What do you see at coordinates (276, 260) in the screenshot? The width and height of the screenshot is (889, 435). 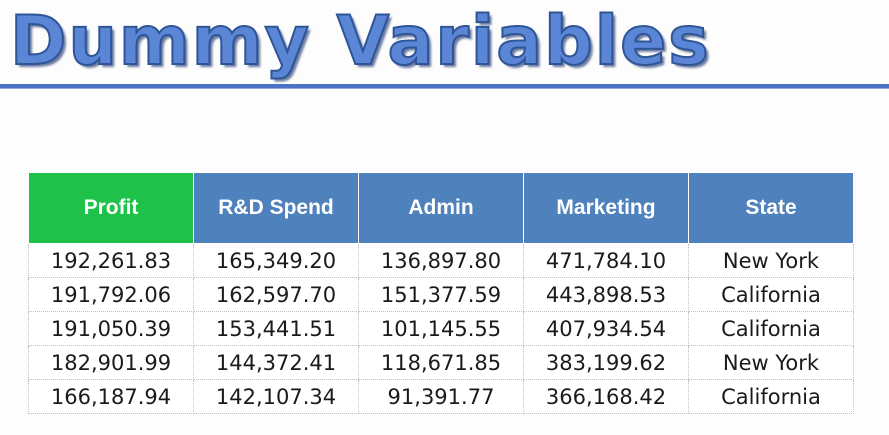 I see `cell-rd-spend: 165,349.20` at bounding box center [276, 260].